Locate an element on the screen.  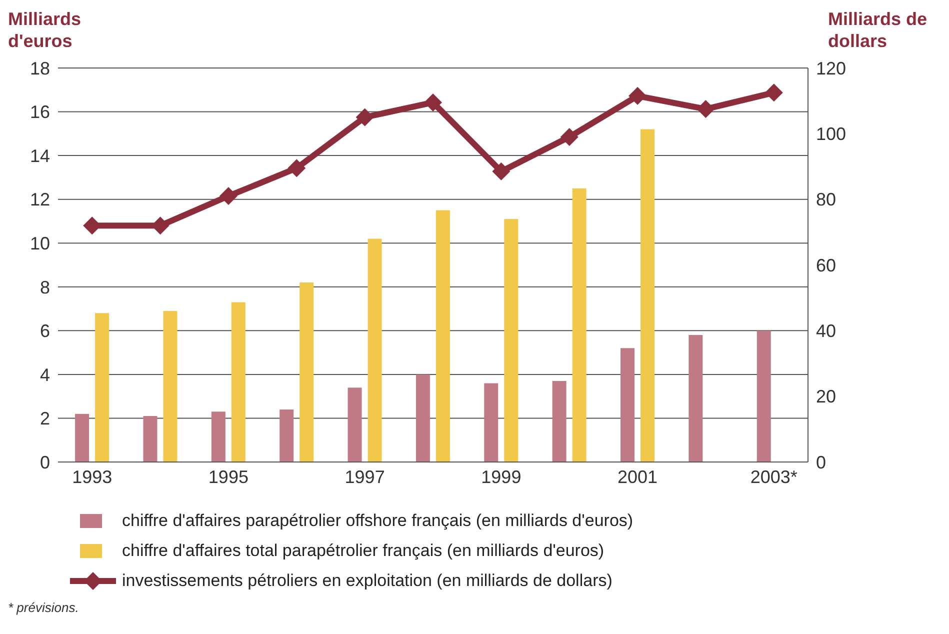
x-tick-label: 2001 is located at coordinates (638, 476).